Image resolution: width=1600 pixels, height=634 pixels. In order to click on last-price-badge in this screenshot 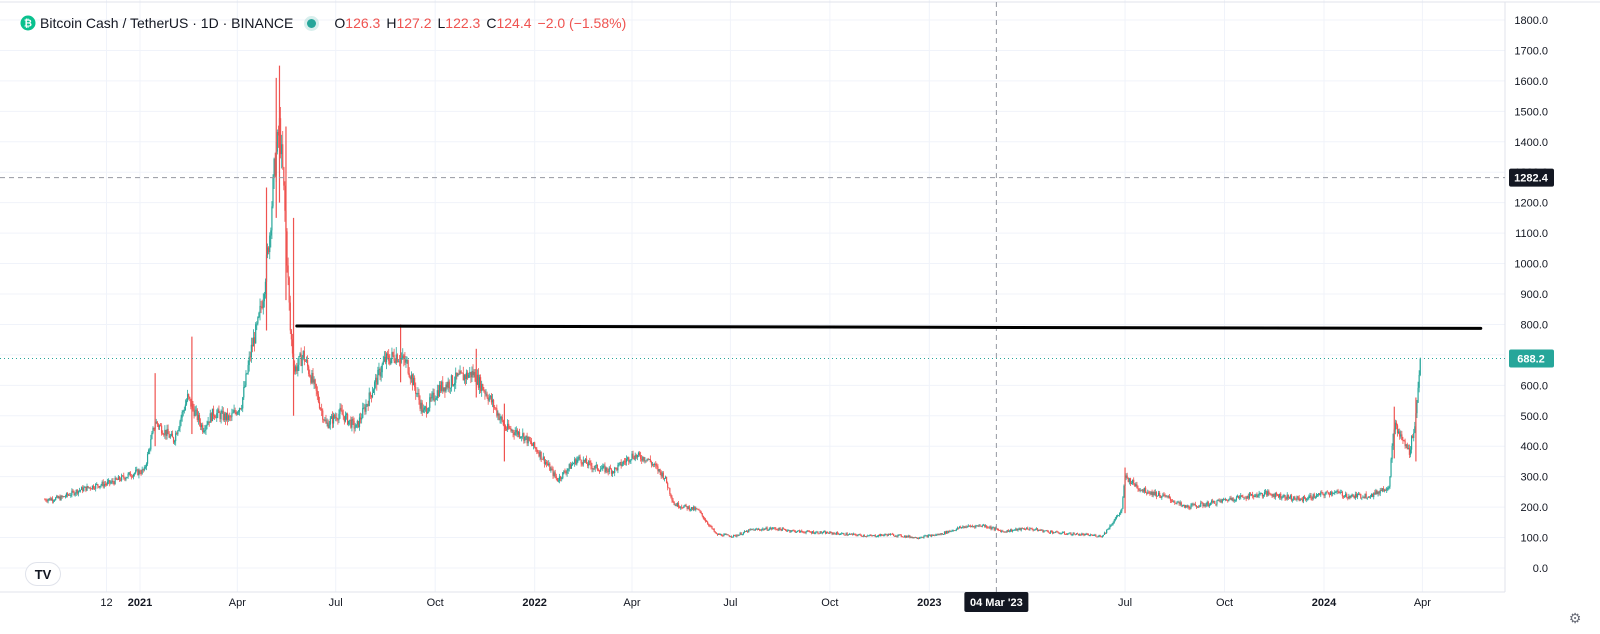, I will do `click(1531, 358)`.